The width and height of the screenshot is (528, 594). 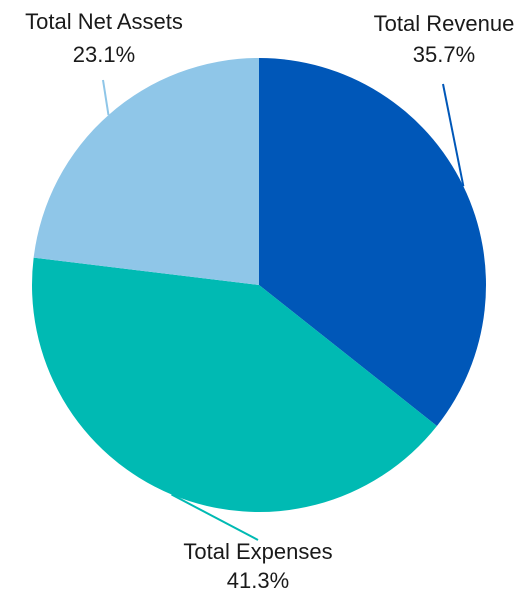 I want to click on leader-line-total-net-assets, so click(x=106, y=97).